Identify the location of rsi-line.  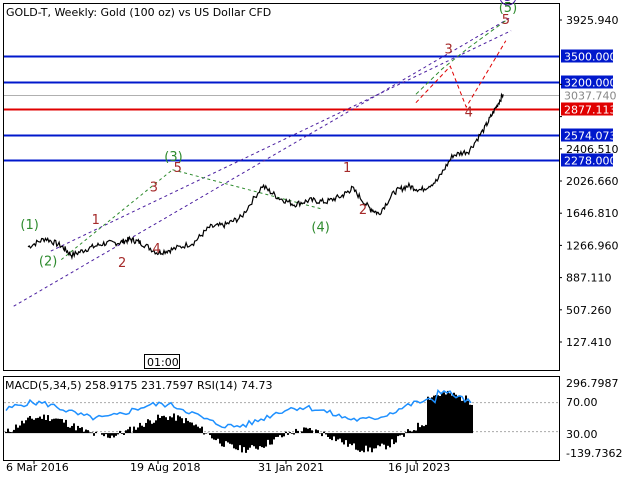
(238, 408).